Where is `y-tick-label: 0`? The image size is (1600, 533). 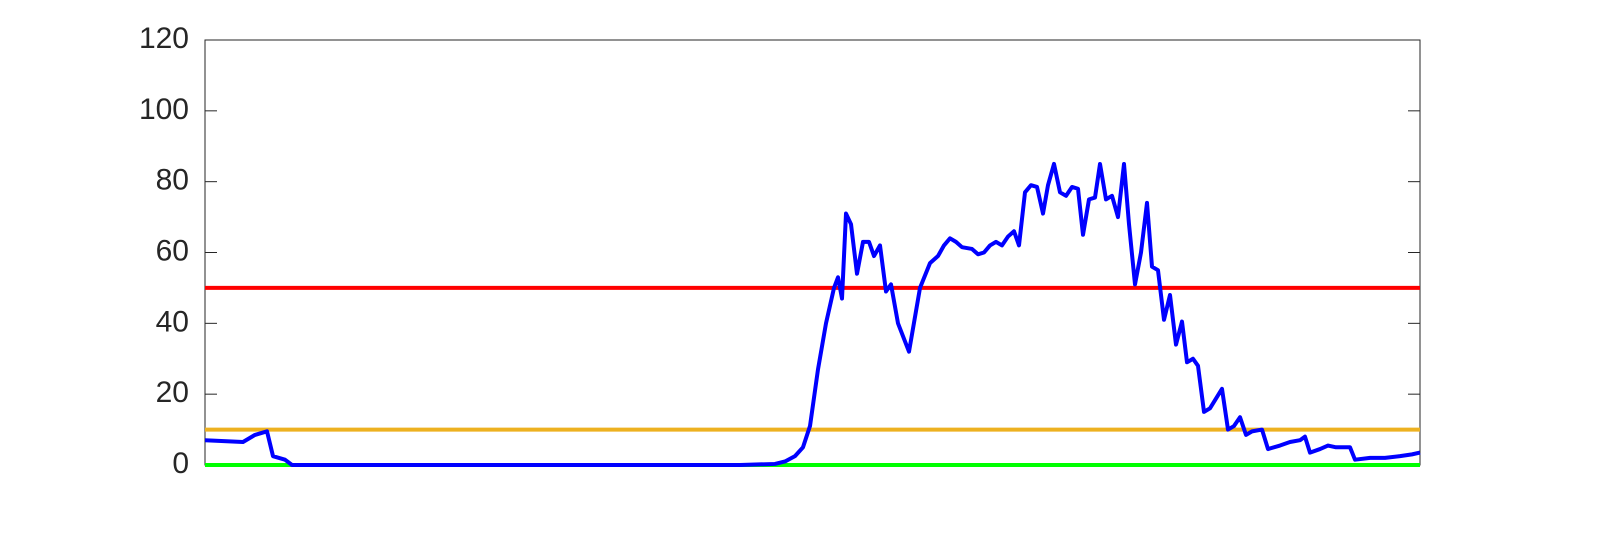 y-tick-label: 0 is located at coordinates (180, 463).